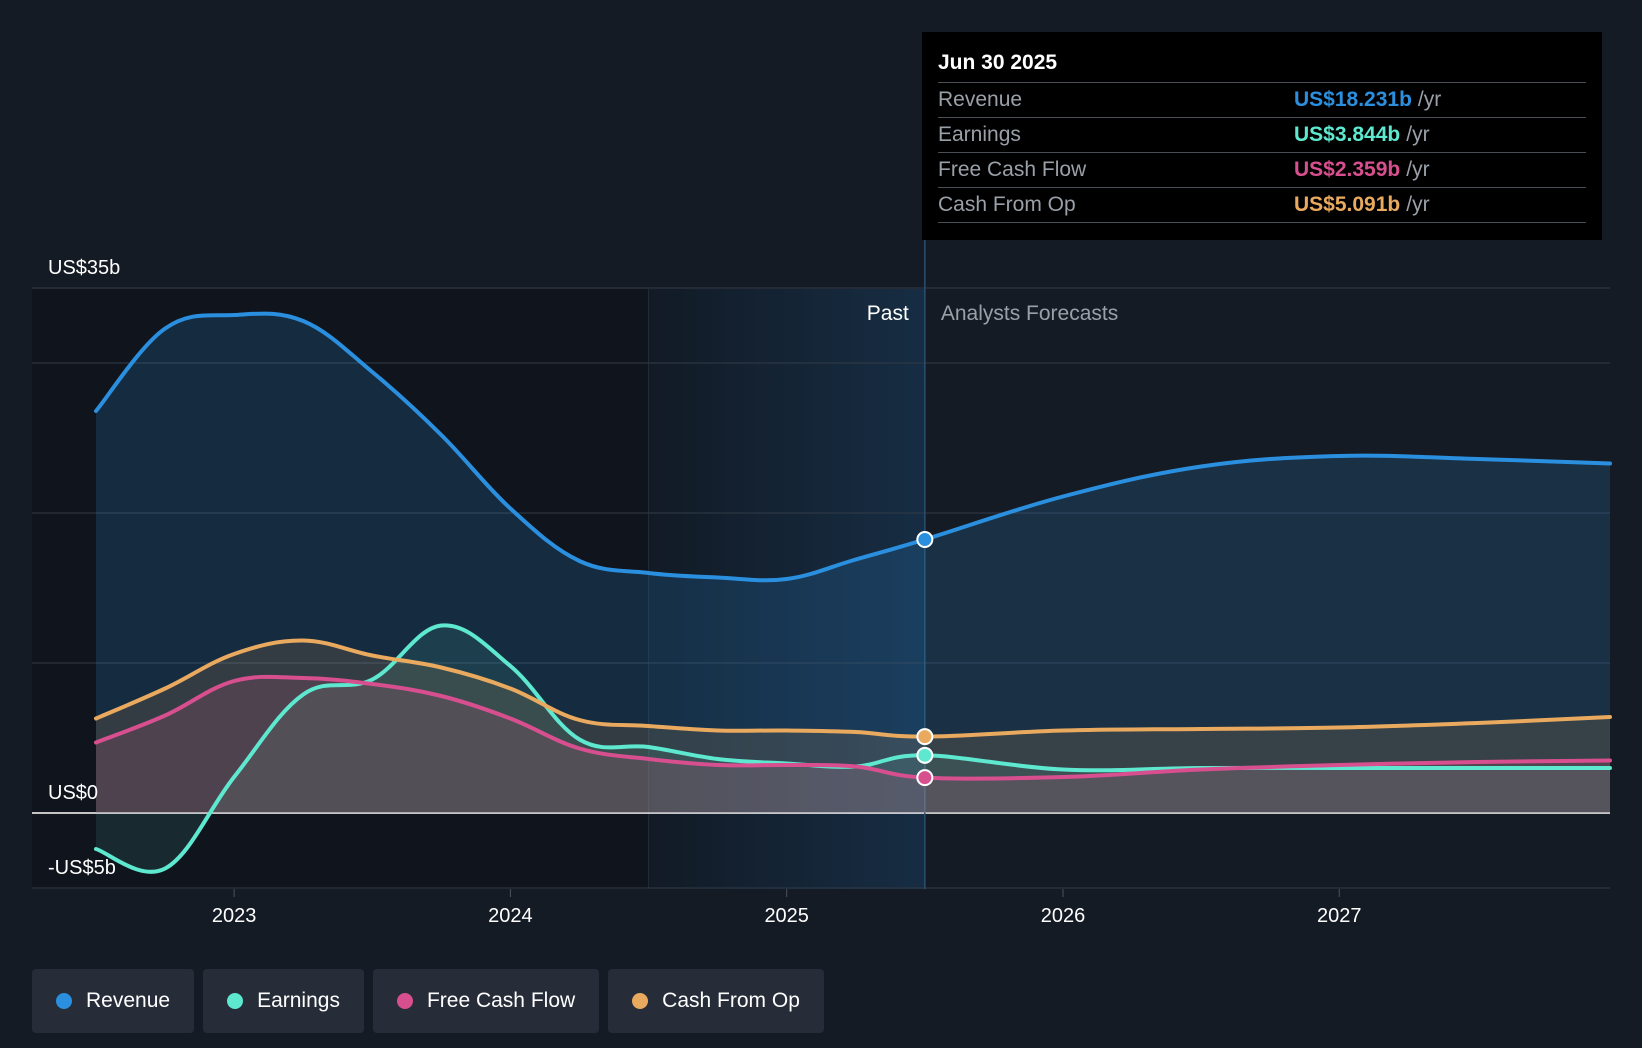 The width and height of the screenshot is (1642, 1048). What do you see at coordinates (1347, 169) in the screenshot?
I see `tooltip-value-free-cash-flow: US$2.359b` at bounding box center [1347, 169].